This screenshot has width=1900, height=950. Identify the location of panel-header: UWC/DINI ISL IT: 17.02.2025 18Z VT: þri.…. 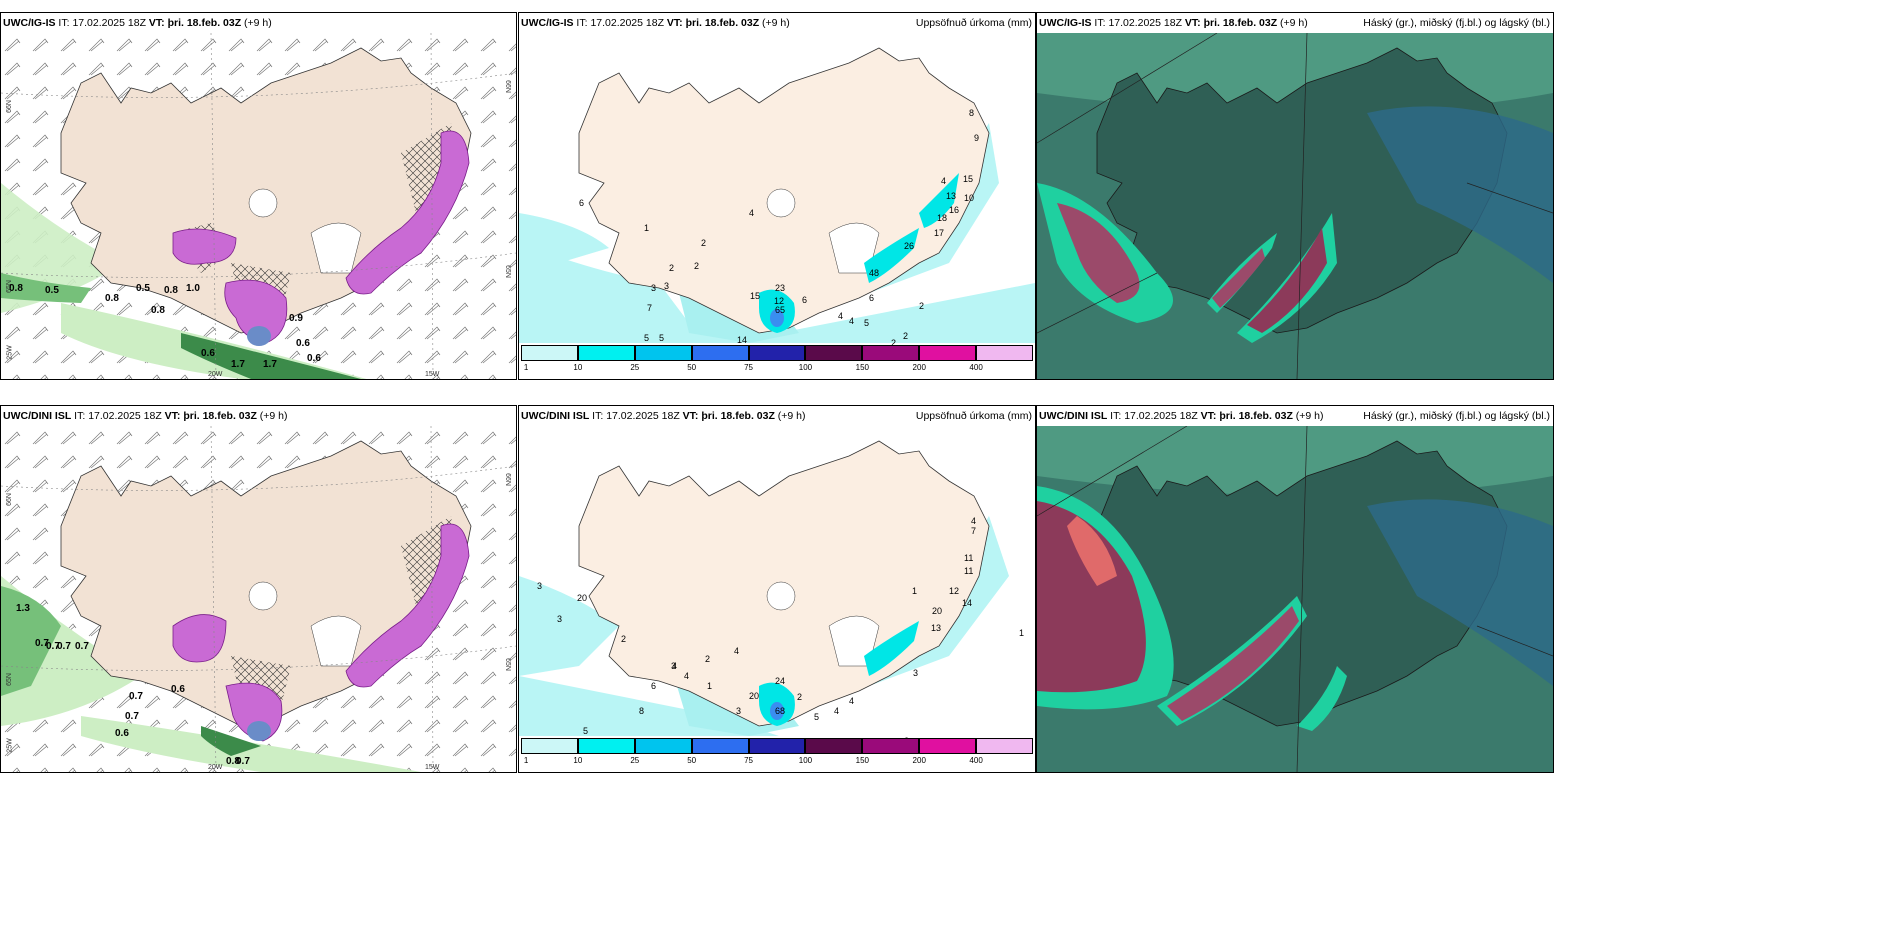
(777, 416).